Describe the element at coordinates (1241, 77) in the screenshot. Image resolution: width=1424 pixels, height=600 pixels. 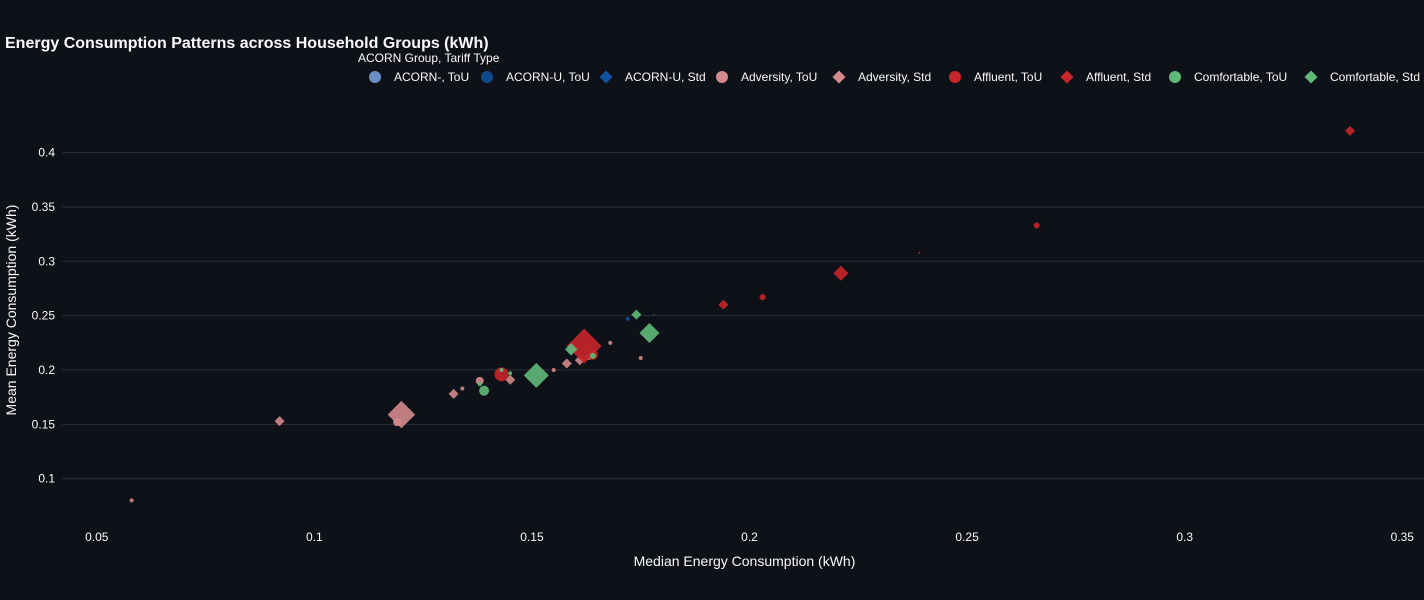
I see `legend-label: Comfortable, ToU` at that location.